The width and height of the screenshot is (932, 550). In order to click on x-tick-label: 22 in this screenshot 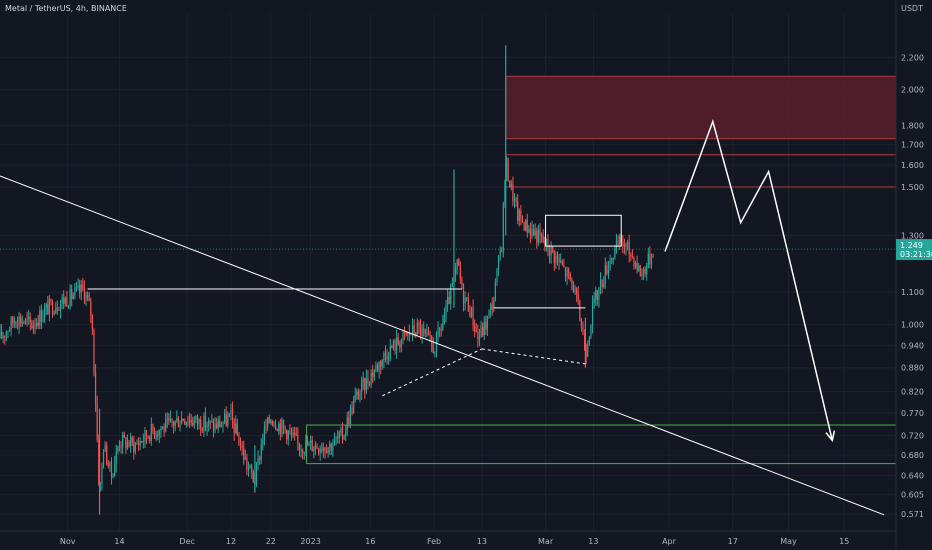, I will do `click(271, 541)`.